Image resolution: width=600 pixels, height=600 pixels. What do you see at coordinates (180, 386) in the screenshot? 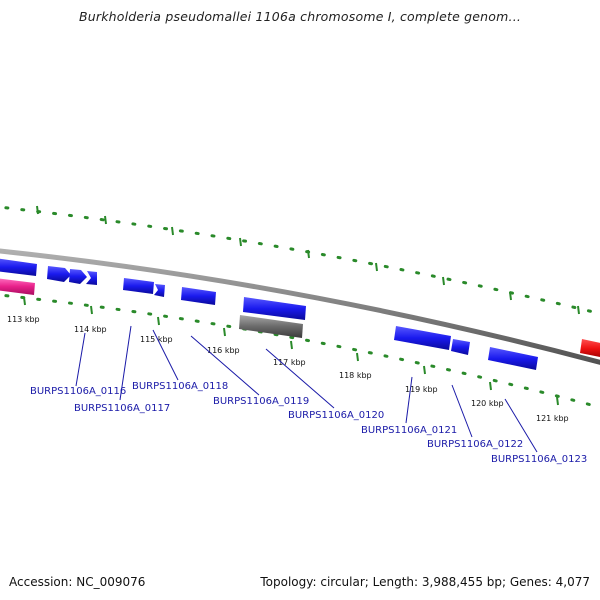
I see `gene-label: BURPS1106A_0118` at bounding box center [180, 386].